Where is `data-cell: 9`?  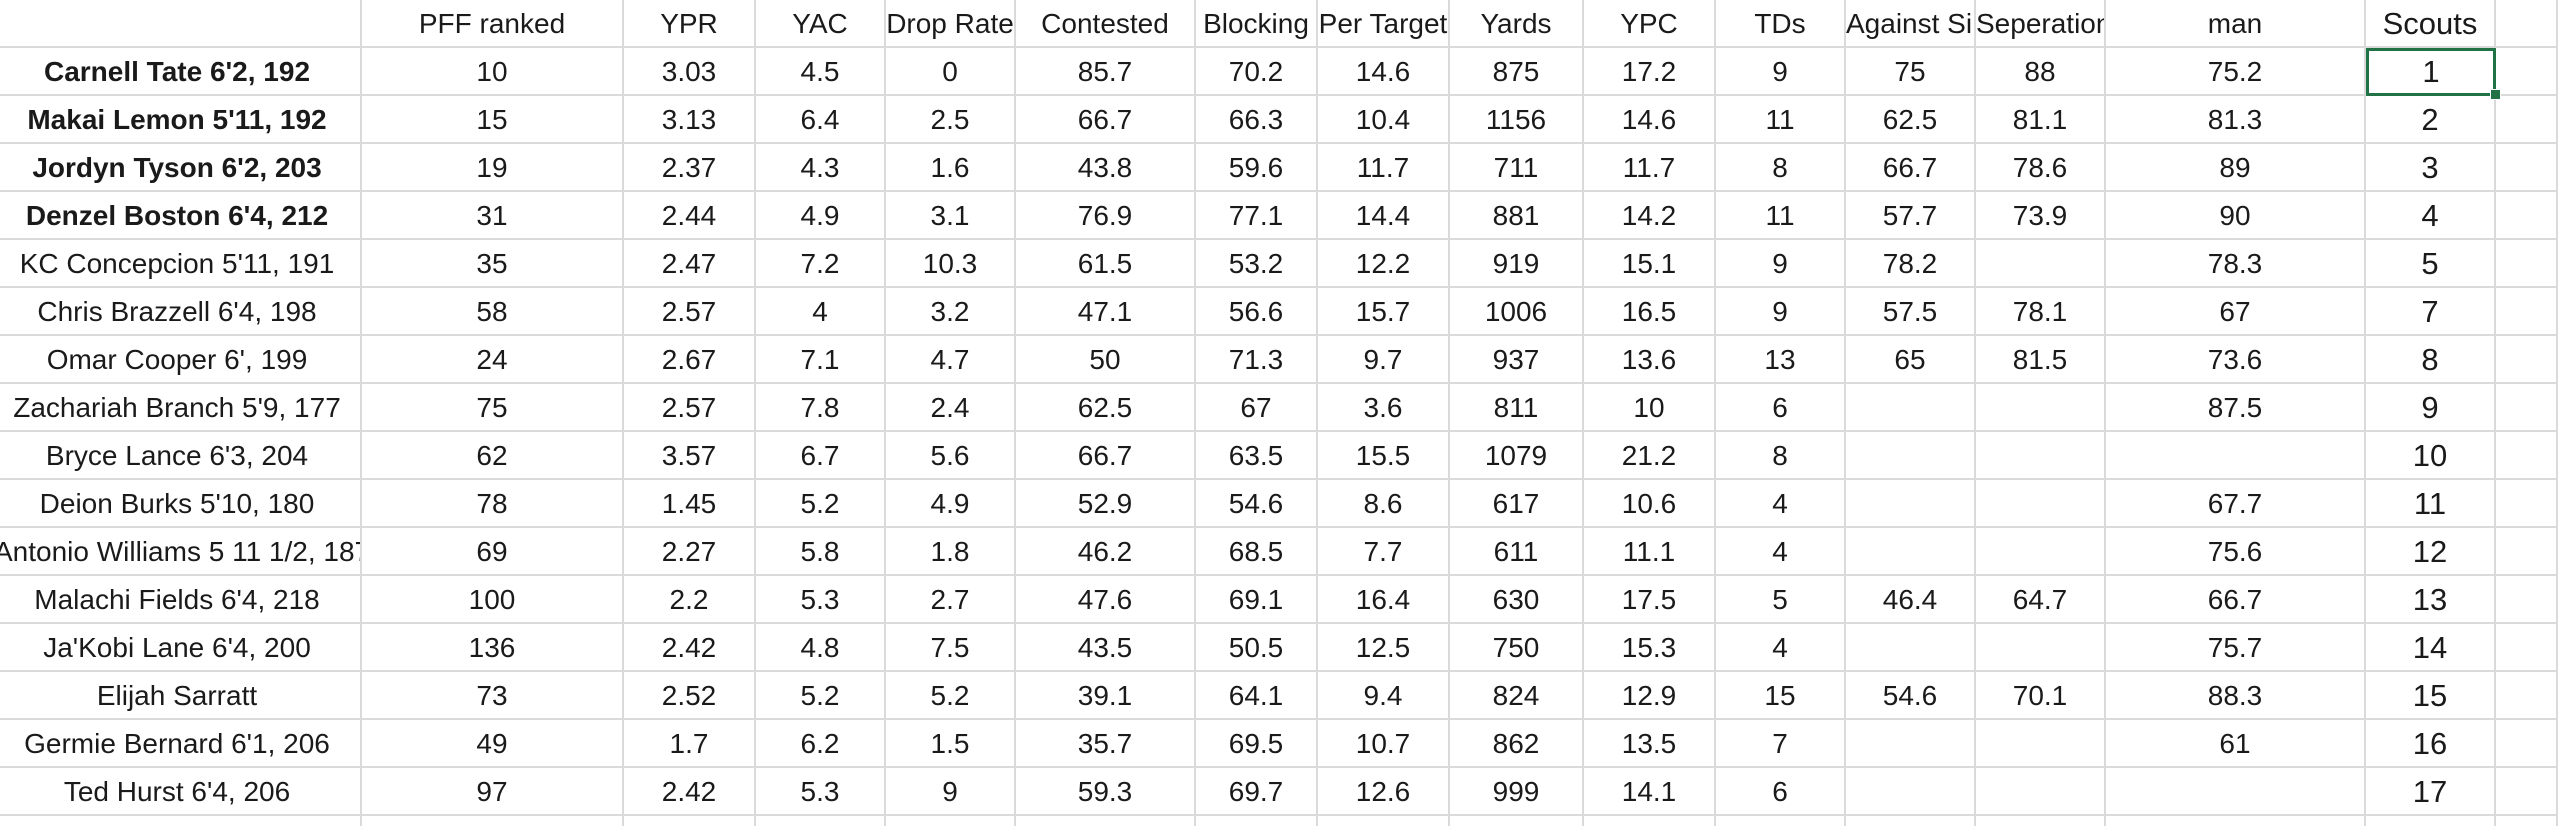
data-cell: 9 is located at coordinates (1781, 72).